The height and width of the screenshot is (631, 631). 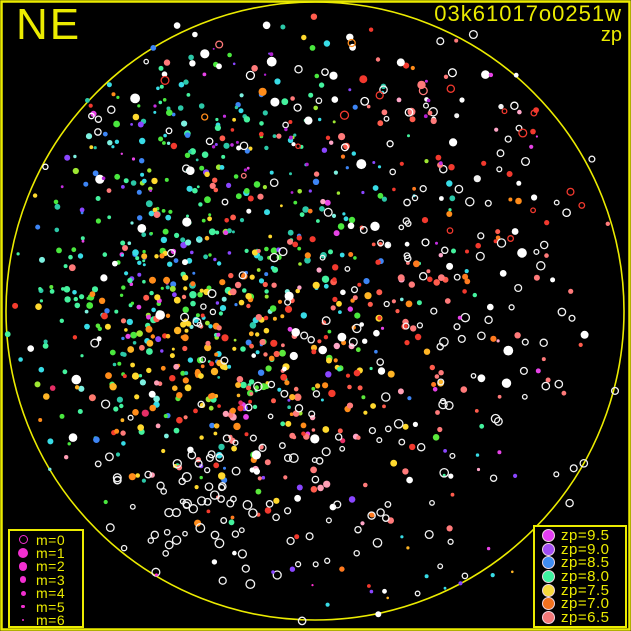 What do you see at coordinates (585, 576) in the screenshot?
I see `zp-legend-label: zp=8.0` at bounding box center [585, 576].